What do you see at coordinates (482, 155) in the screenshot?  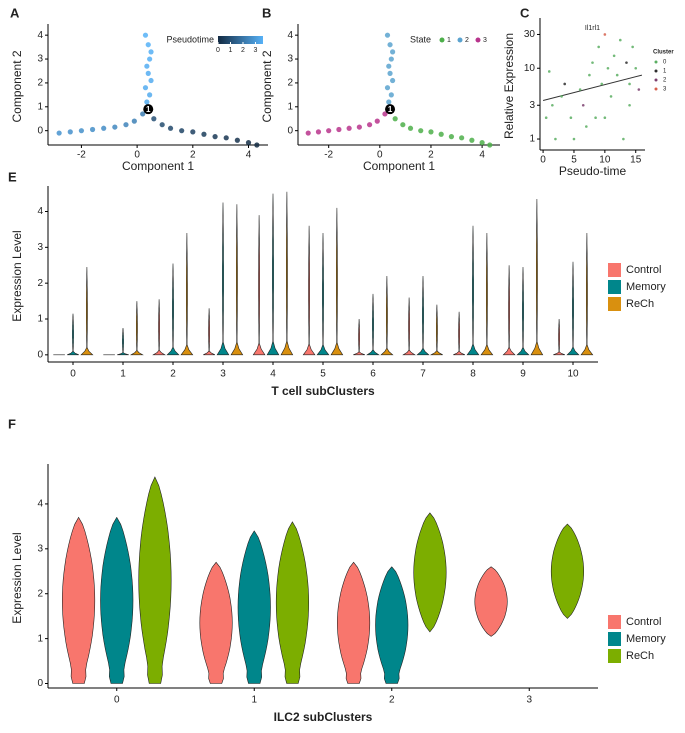 I see `x-tick-label: 4` at bounding box center [482, 155].